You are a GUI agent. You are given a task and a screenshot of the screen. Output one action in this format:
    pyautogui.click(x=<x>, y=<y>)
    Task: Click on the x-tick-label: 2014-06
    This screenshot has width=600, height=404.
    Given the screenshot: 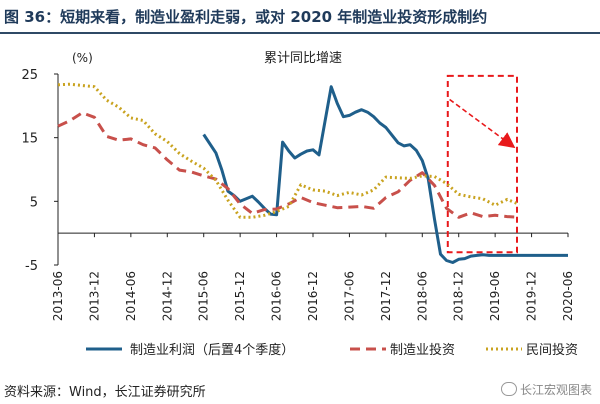 What is the action you would take?
    pyautogui.click(x=131, y=296)
    